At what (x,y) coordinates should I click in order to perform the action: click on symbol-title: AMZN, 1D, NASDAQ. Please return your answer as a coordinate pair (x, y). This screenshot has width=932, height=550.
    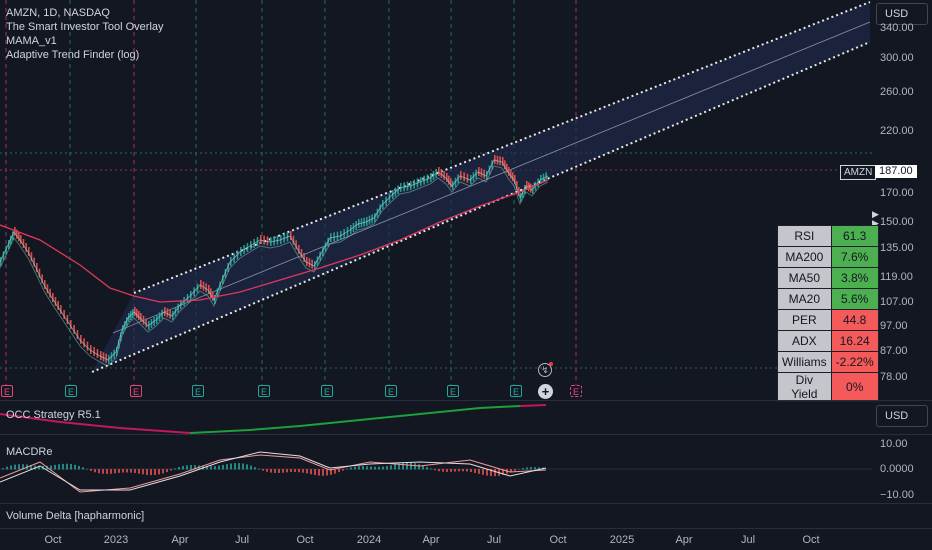
    Looking at the image, I should click on (58, 13).